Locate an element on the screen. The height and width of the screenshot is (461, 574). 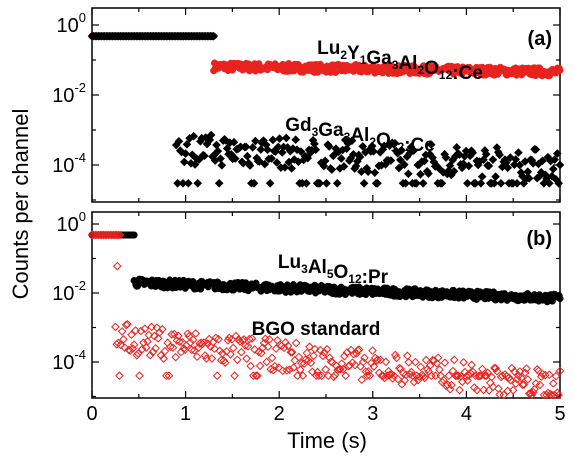
y-tick-label: 10⁰ is located at coordinates (71, 23).